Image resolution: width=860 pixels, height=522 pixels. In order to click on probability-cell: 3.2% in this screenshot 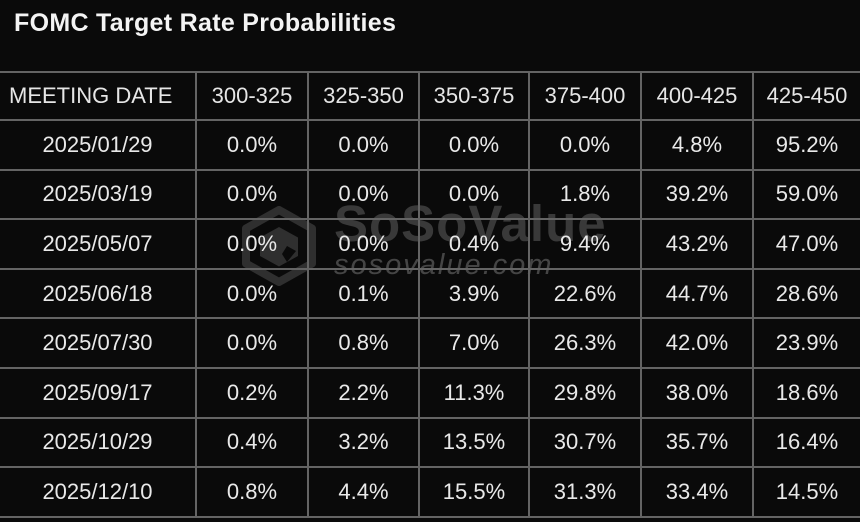, I will do `click(363, 442)`.